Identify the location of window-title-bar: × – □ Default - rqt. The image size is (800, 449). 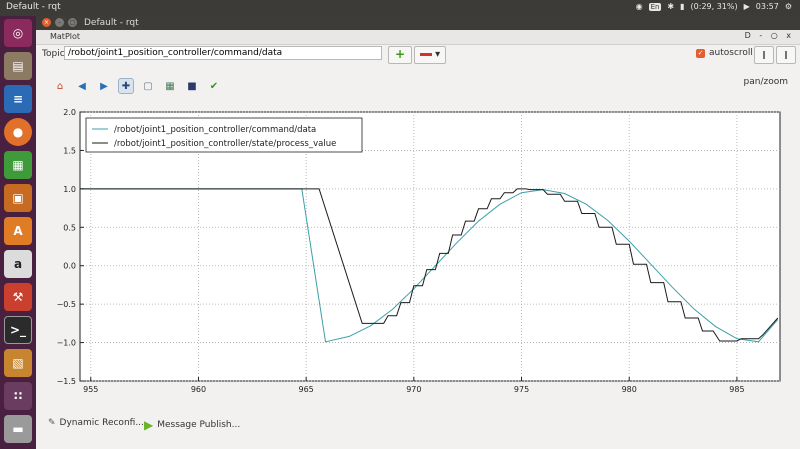
(418, 23).